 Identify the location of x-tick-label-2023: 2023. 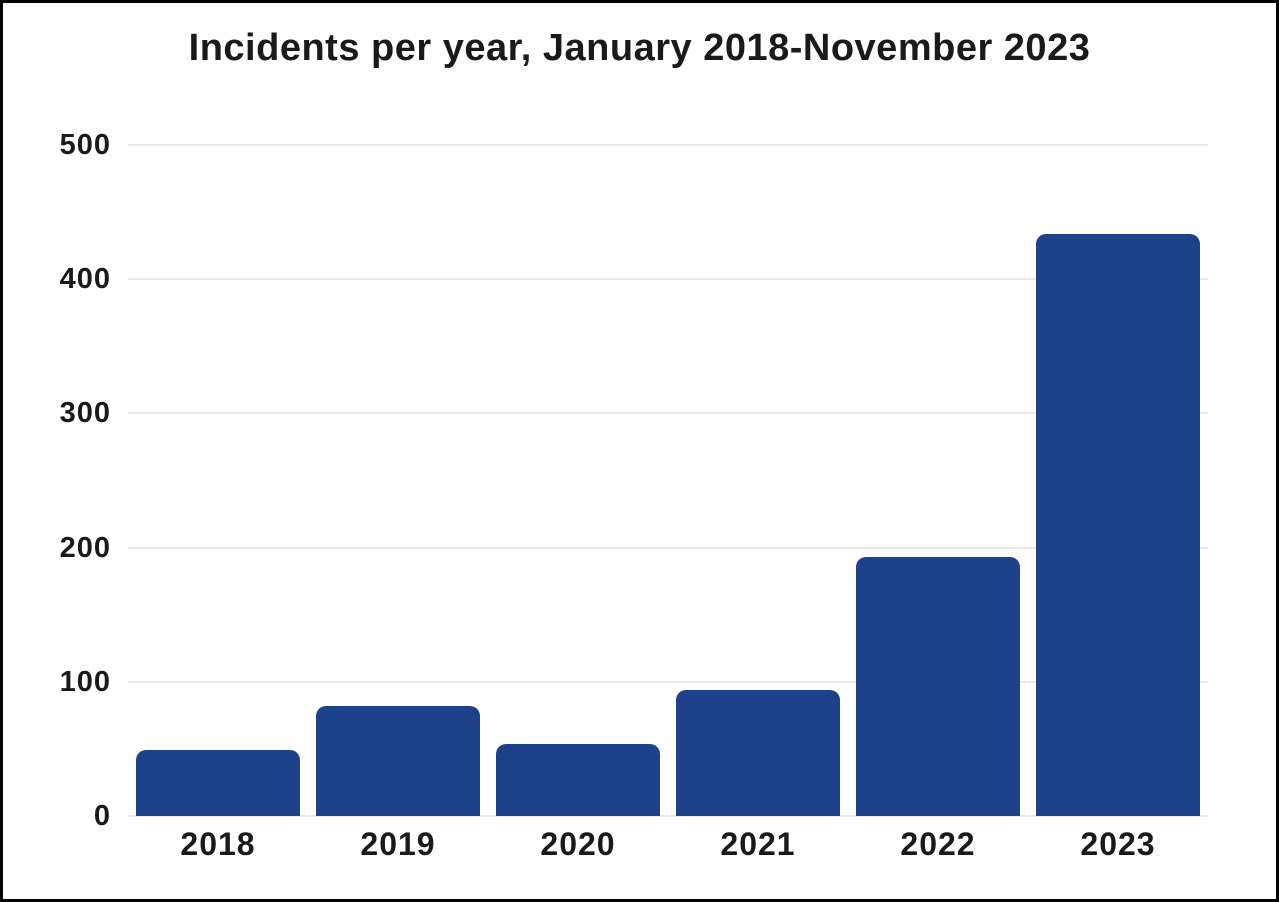
(1118, 844).